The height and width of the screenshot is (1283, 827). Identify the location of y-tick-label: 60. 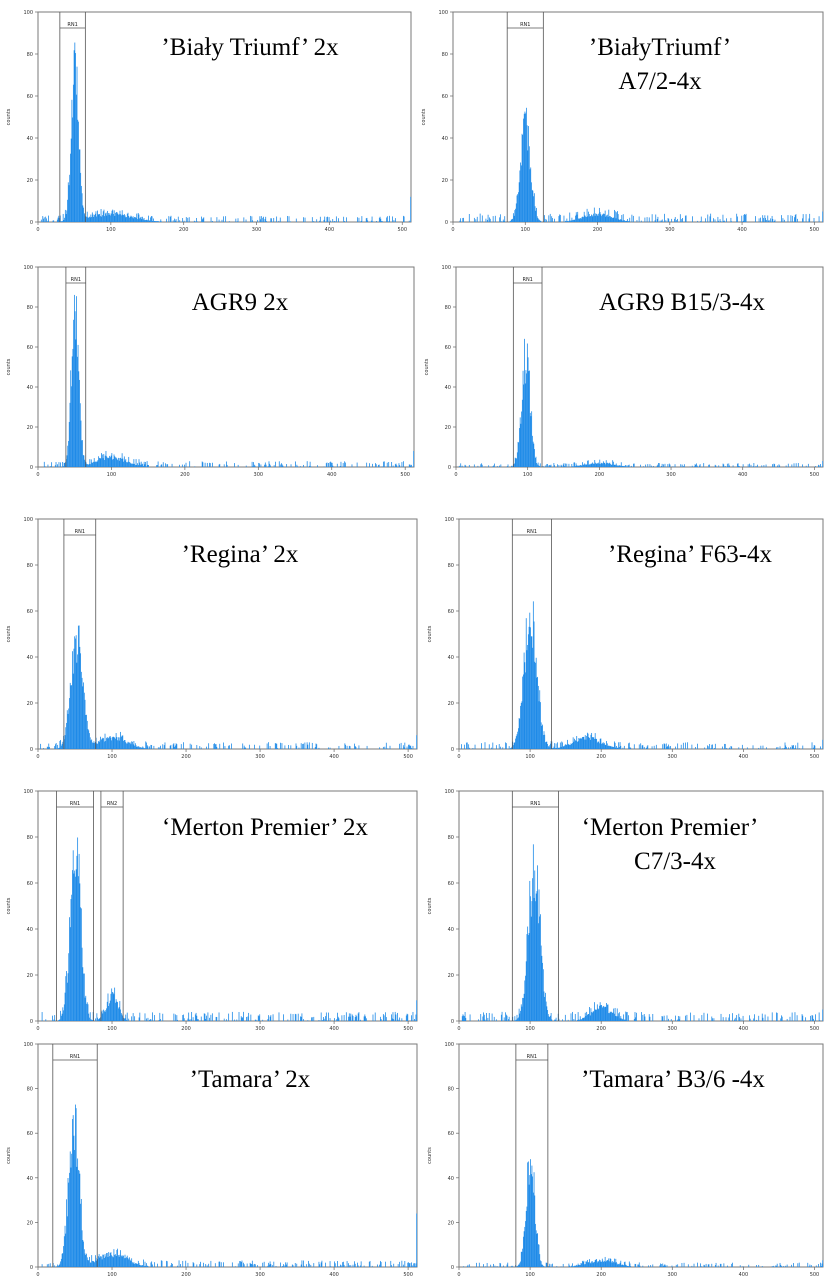
(30, 97).